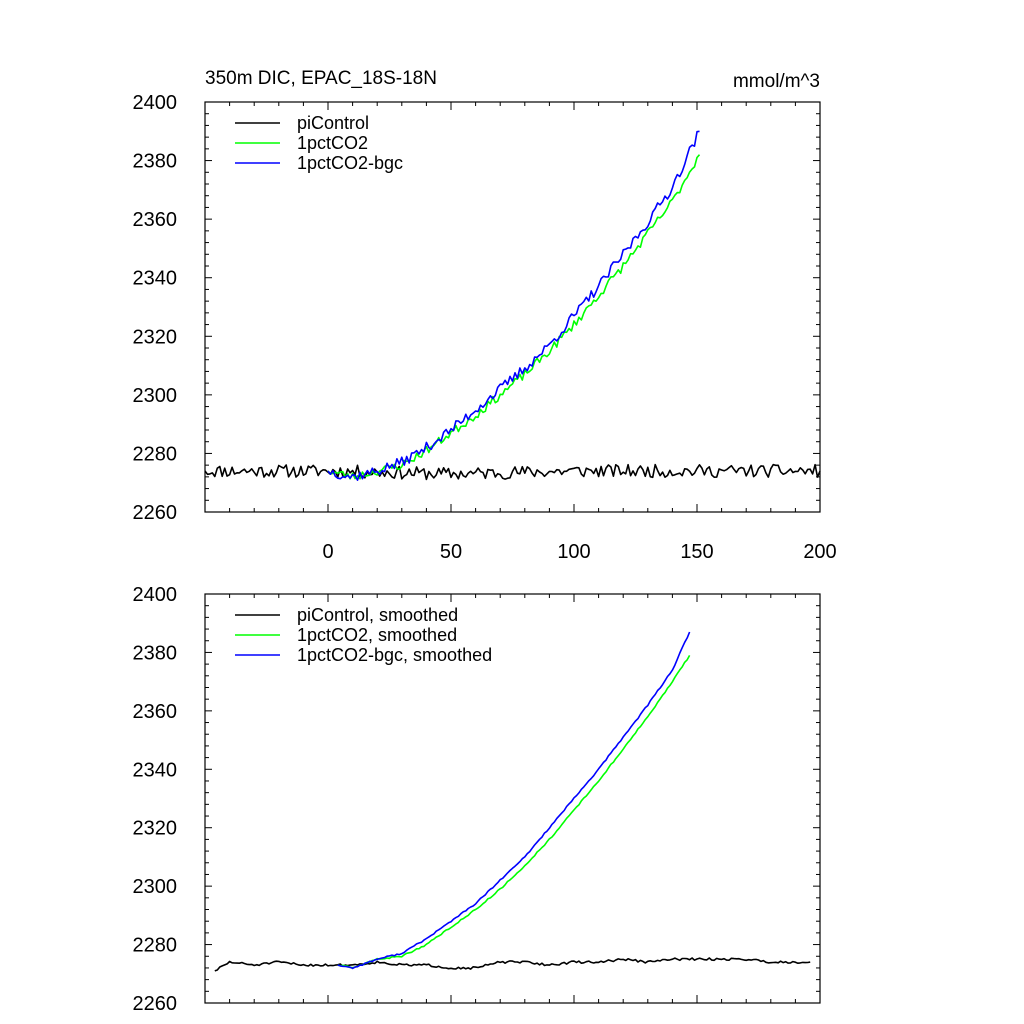 This screenshot has height=1024, width=1024. I want to click on units-label: mmol/m^3, so click(776, 81).